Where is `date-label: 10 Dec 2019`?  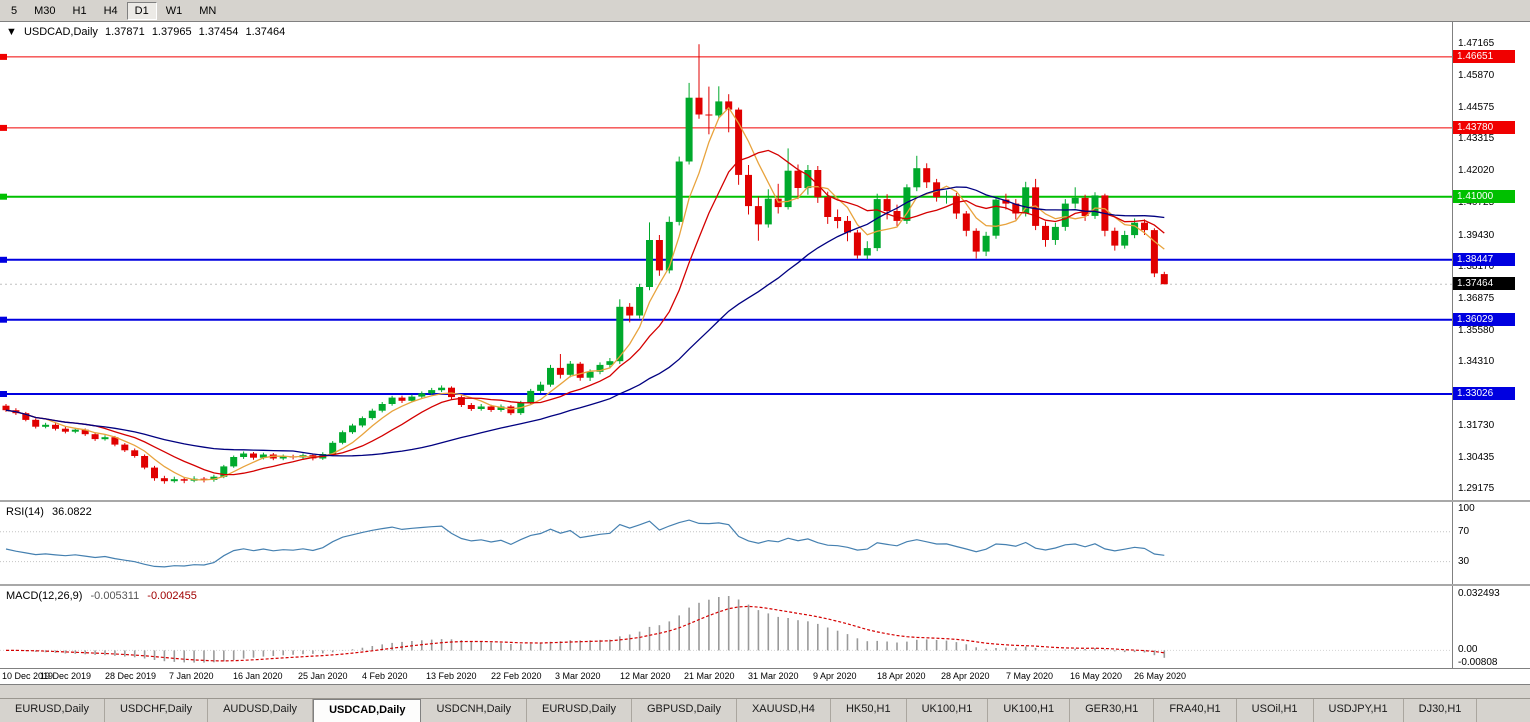
date-label: 10 Dec 2019 is located at coordinates (28, 676).